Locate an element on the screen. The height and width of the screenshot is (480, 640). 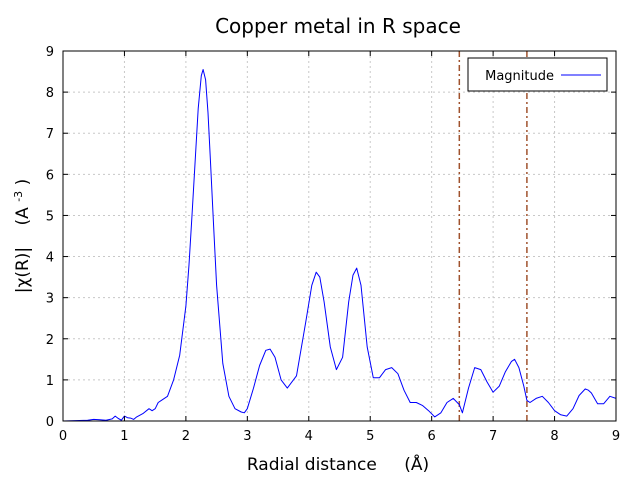
y-axis-label-text: |χ(R)| is located at coordinates (23, 270).